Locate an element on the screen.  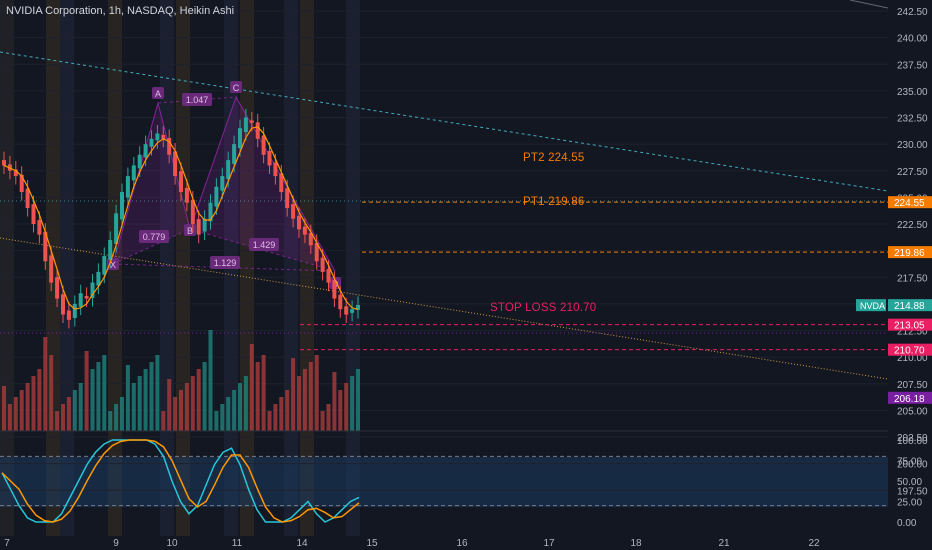
price-tick-label: 237.50 is located at coordinates (912, 65).